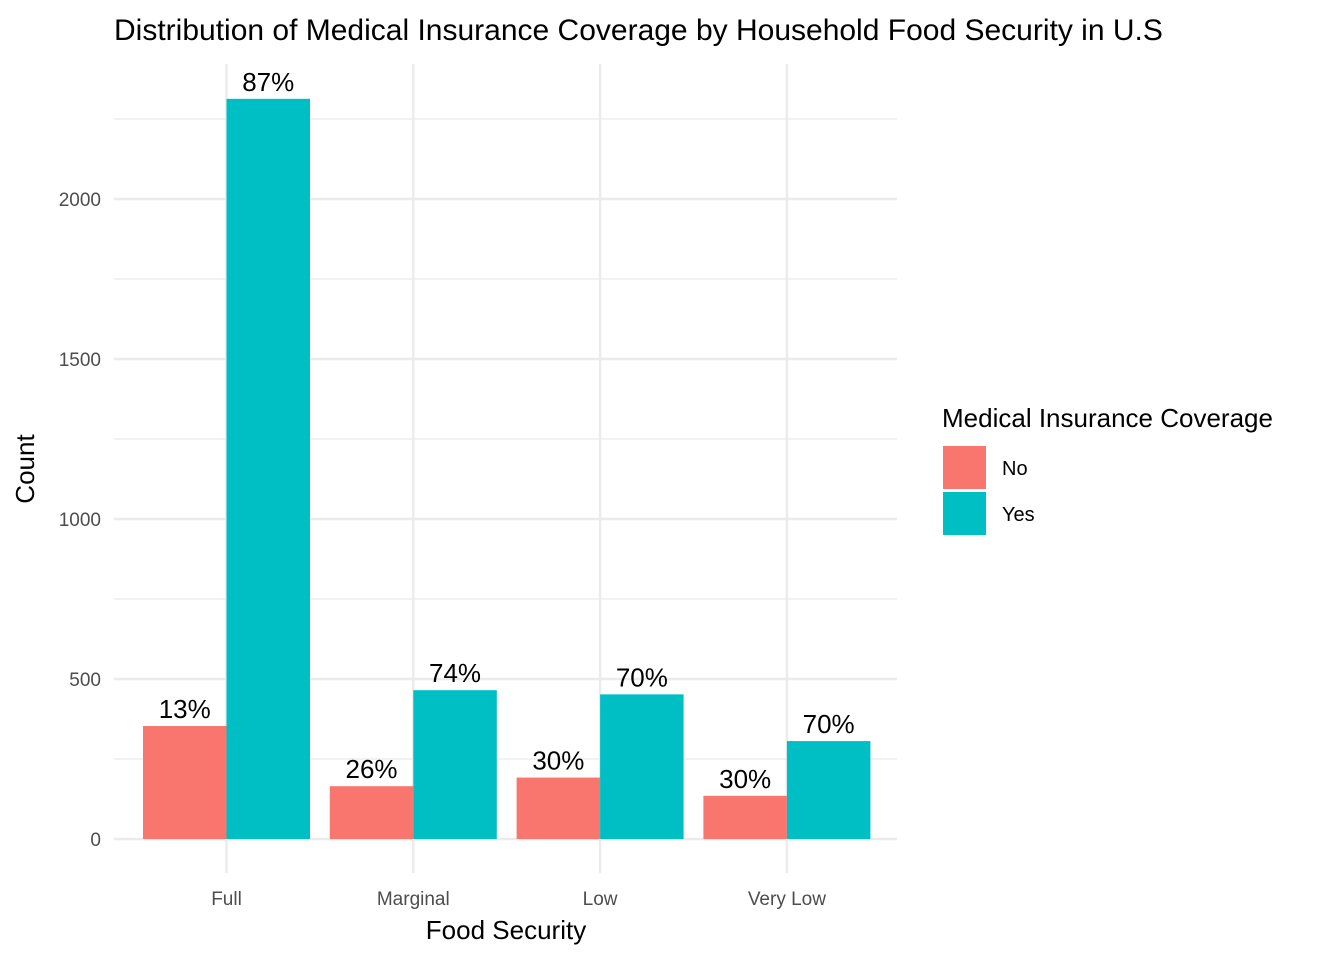  What do you see at coordinates (455, 673) in the screenshot?
I see `data-label-yes-marginal: 74%` at bounding box center [455, 673].